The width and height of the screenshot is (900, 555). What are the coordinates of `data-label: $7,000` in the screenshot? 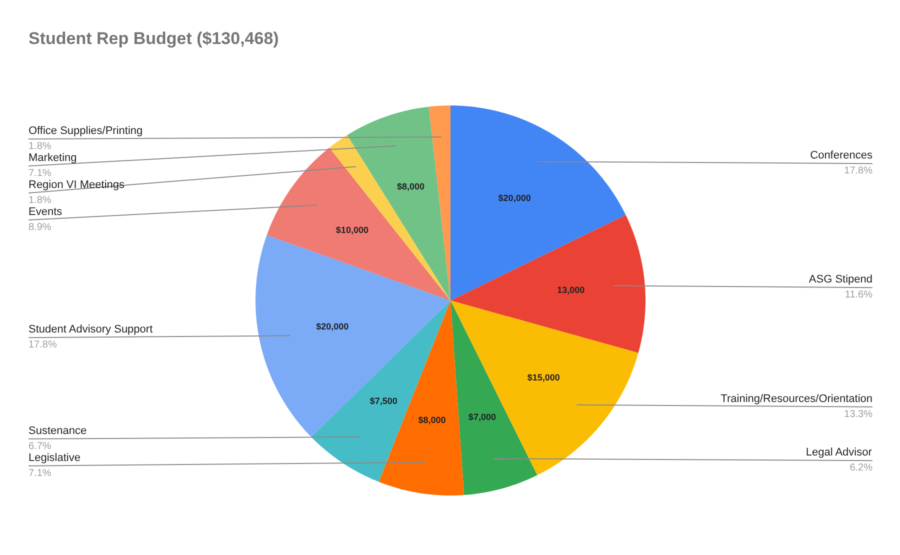 It's located at (482, 417).